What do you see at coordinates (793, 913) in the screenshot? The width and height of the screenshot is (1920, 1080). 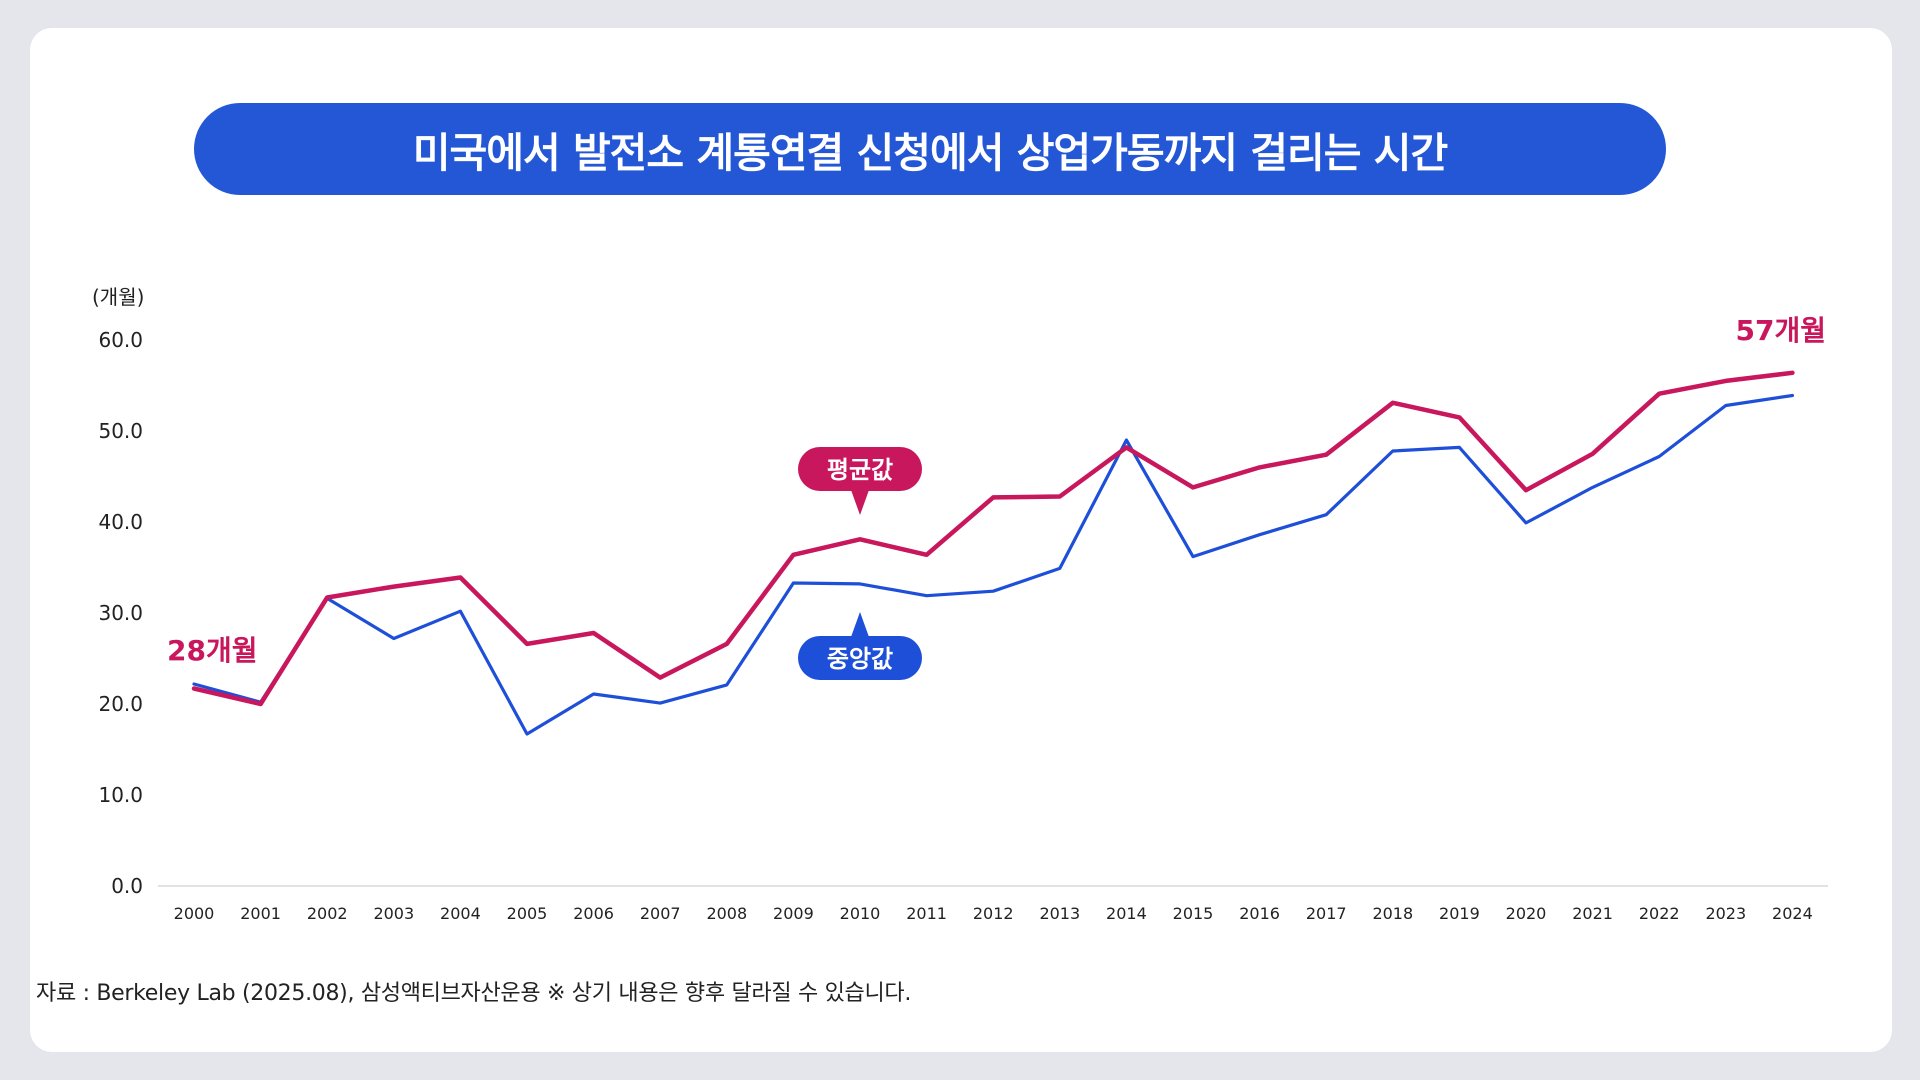 I see `x-tick-label: 2009` at bounding box center [793, 913].